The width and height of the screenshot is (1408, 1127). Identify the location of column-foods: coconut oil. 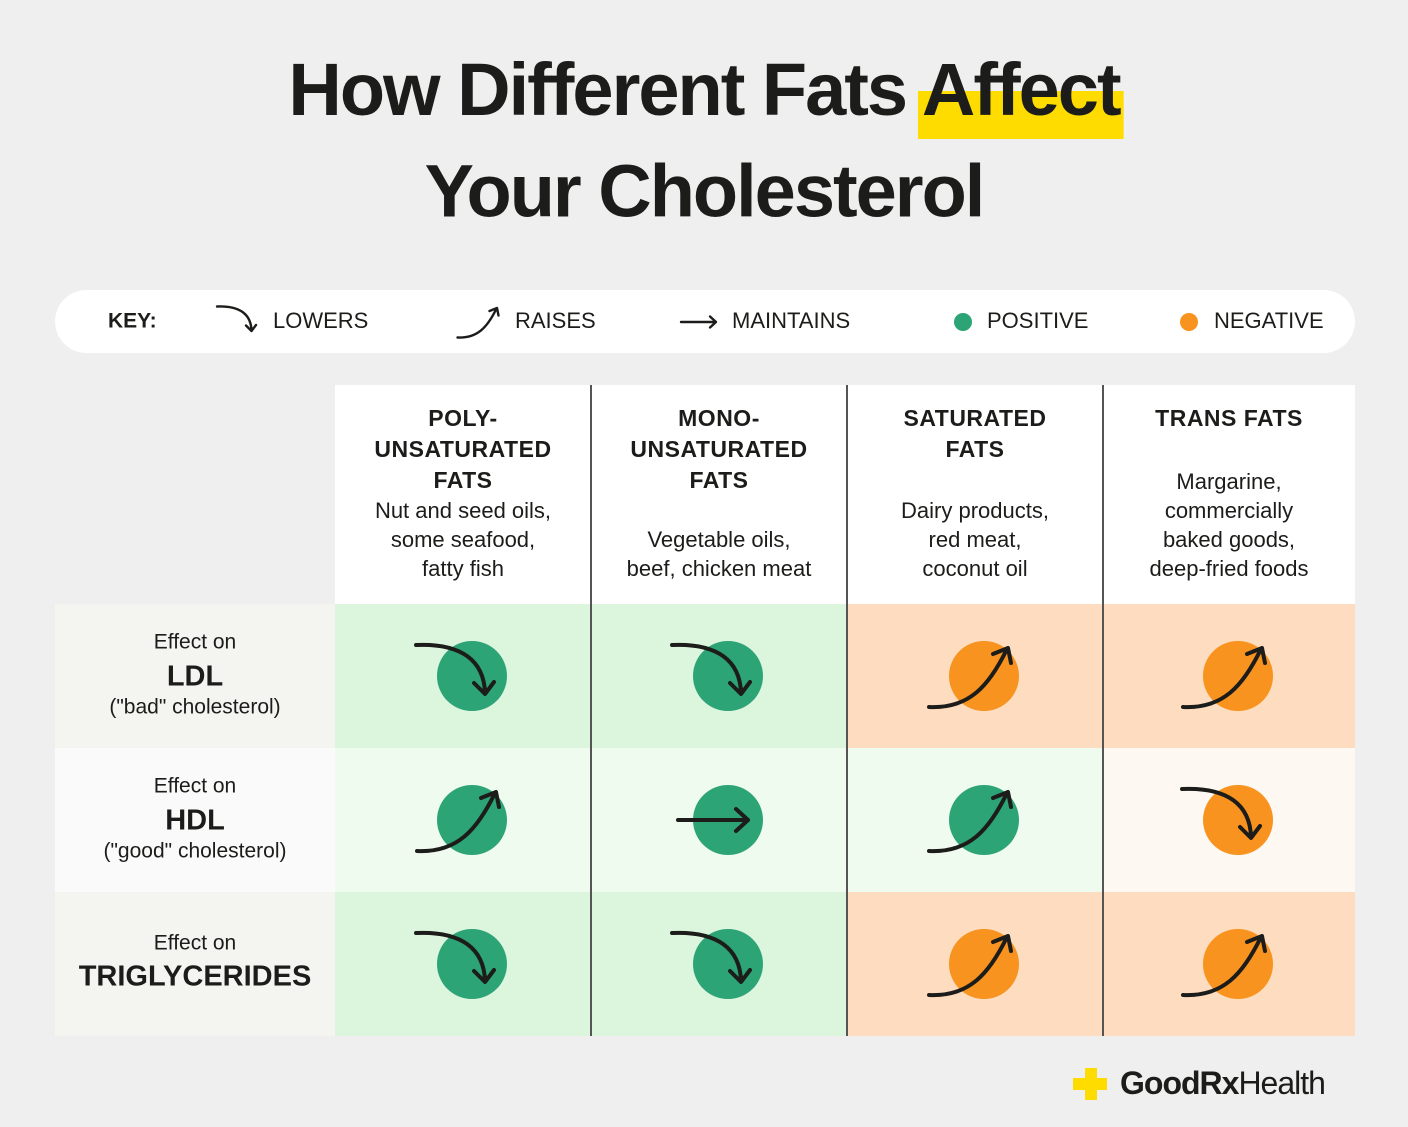
(974, 568).